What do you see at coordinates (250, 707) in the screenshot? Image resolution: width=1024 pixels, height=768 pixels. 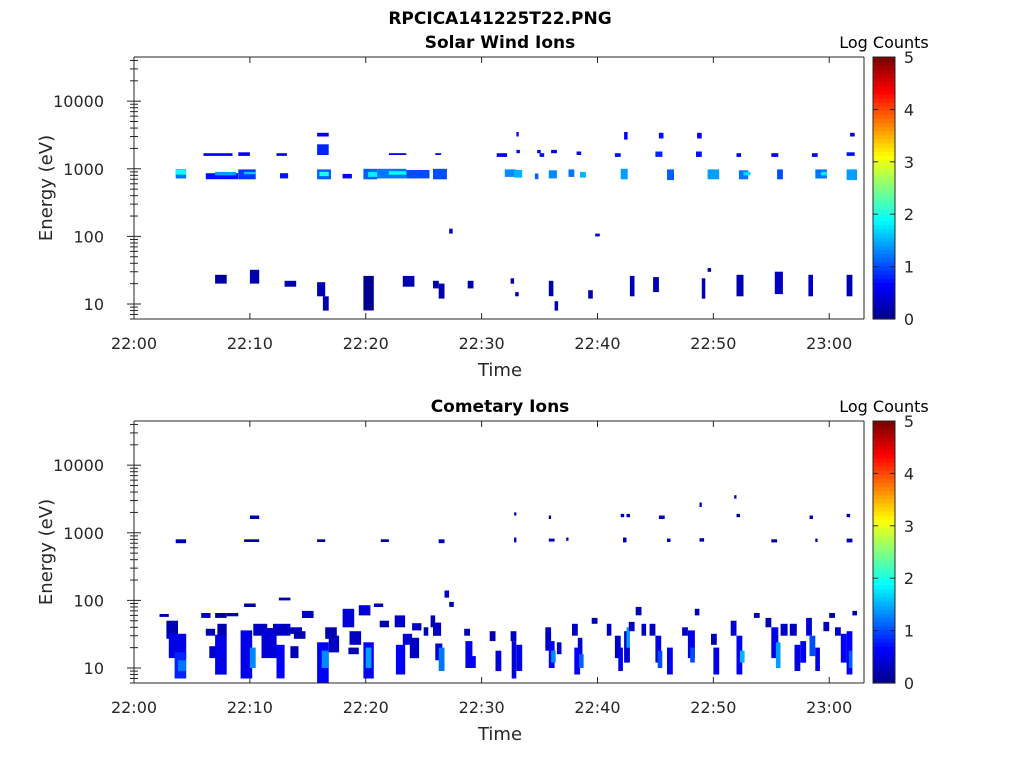 I see `x-tick-label: 22:10` at bounding box center [250, 707].